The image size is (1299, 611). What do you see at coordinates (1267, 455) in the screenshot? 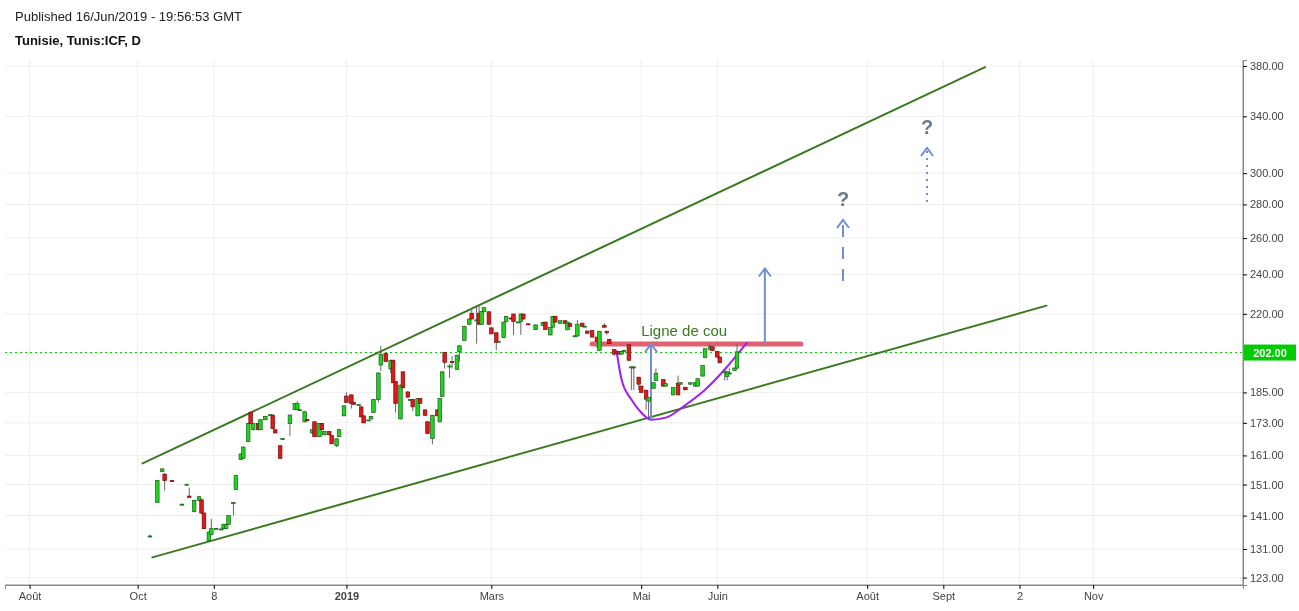
I see `y-tick-label: 161.00` at bounding box center [1267, 455].